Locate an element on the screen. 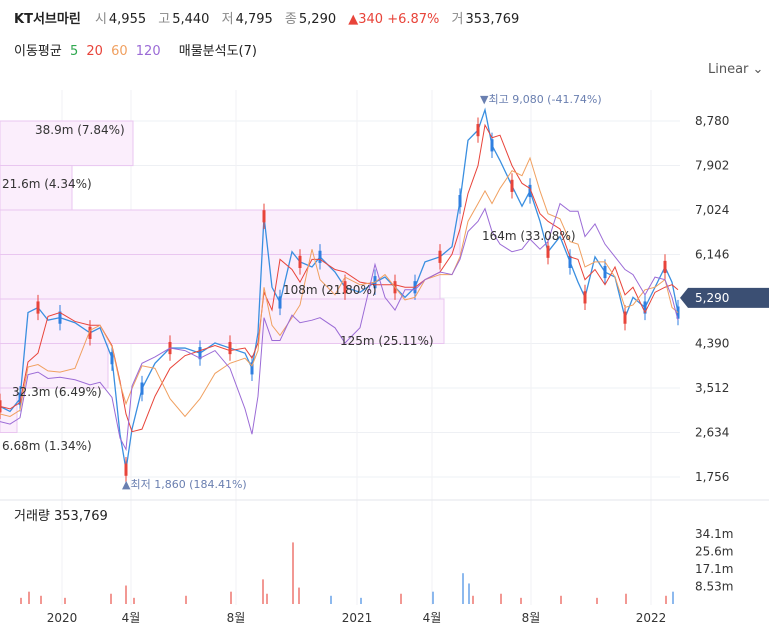  low-value: 4,795 is located at coordinates (254, 19).